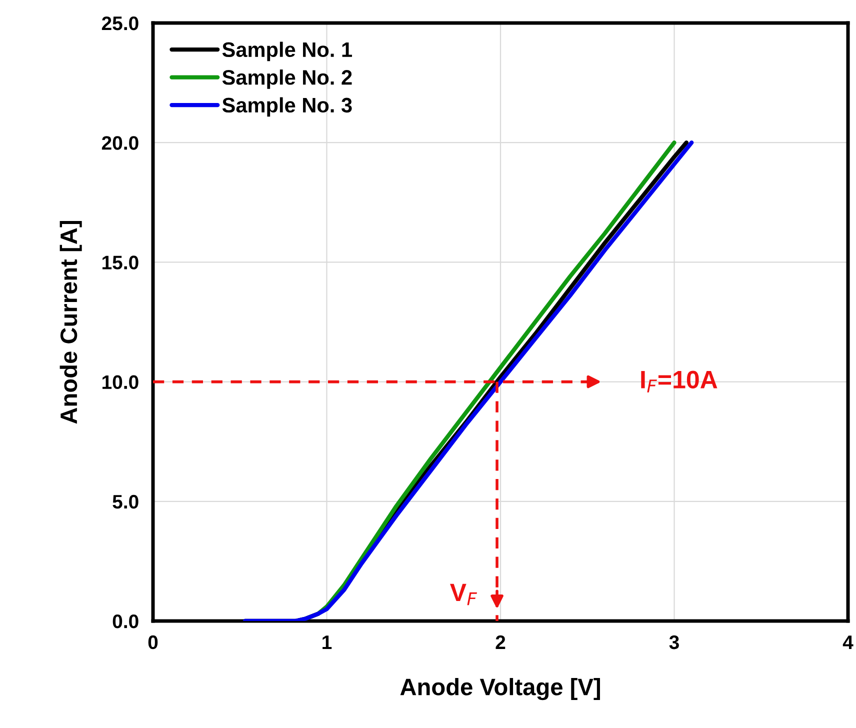  Describe the element at coordinates (153, 642) in the screenshot. I see `x-tick-label: 0` at that location.